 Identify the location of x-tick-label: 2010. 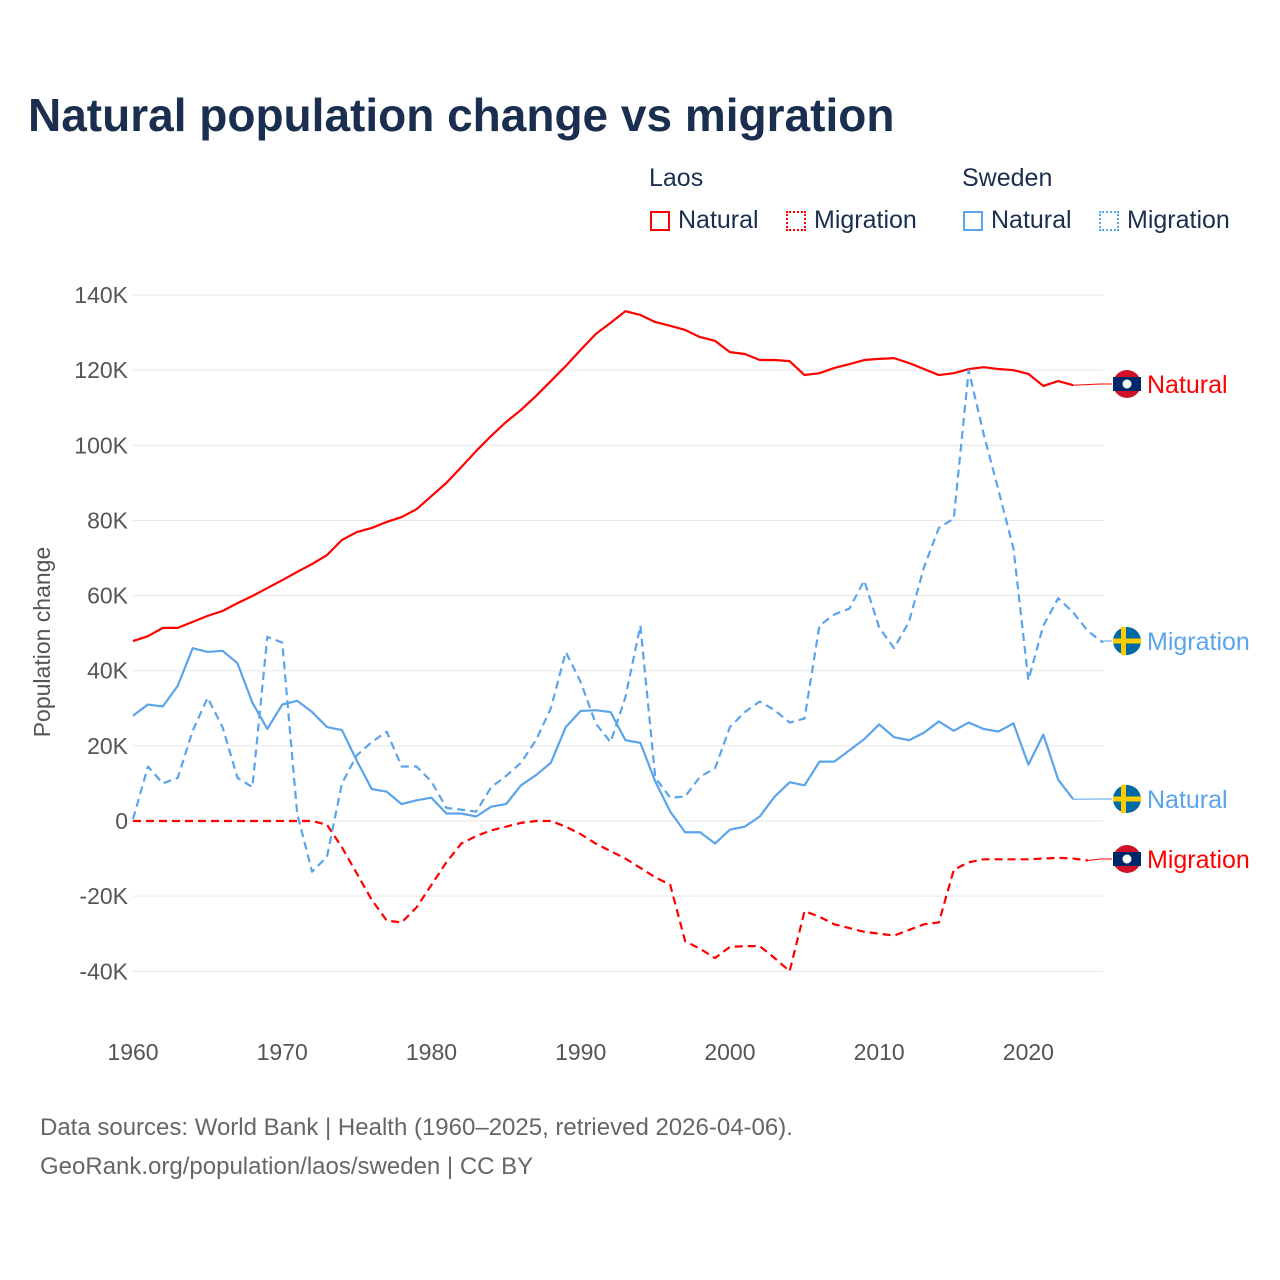
(879, 1052).